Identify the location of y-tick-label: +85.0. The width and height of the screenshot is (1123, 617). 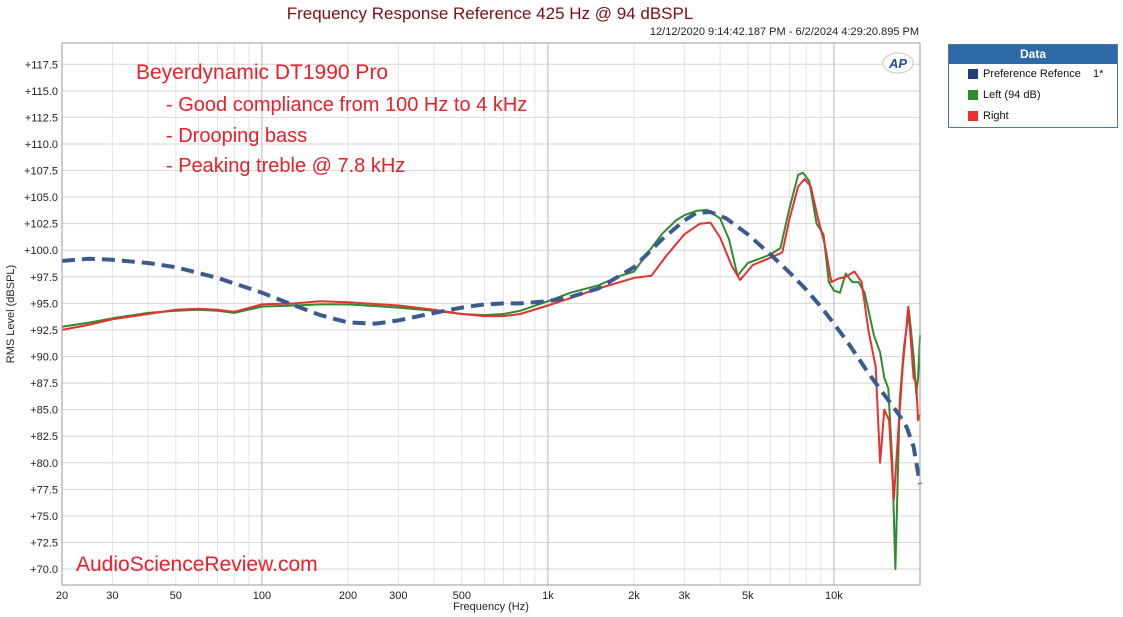
(44, 411).